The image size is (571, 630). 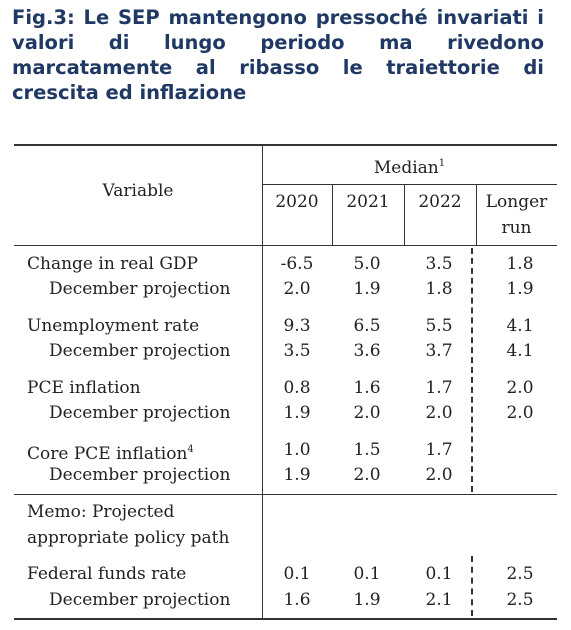 What do you see at coordinates (367, 450) in the screenshot?
I see `value-v2021: 1.5` at bounding box center [367, 450].